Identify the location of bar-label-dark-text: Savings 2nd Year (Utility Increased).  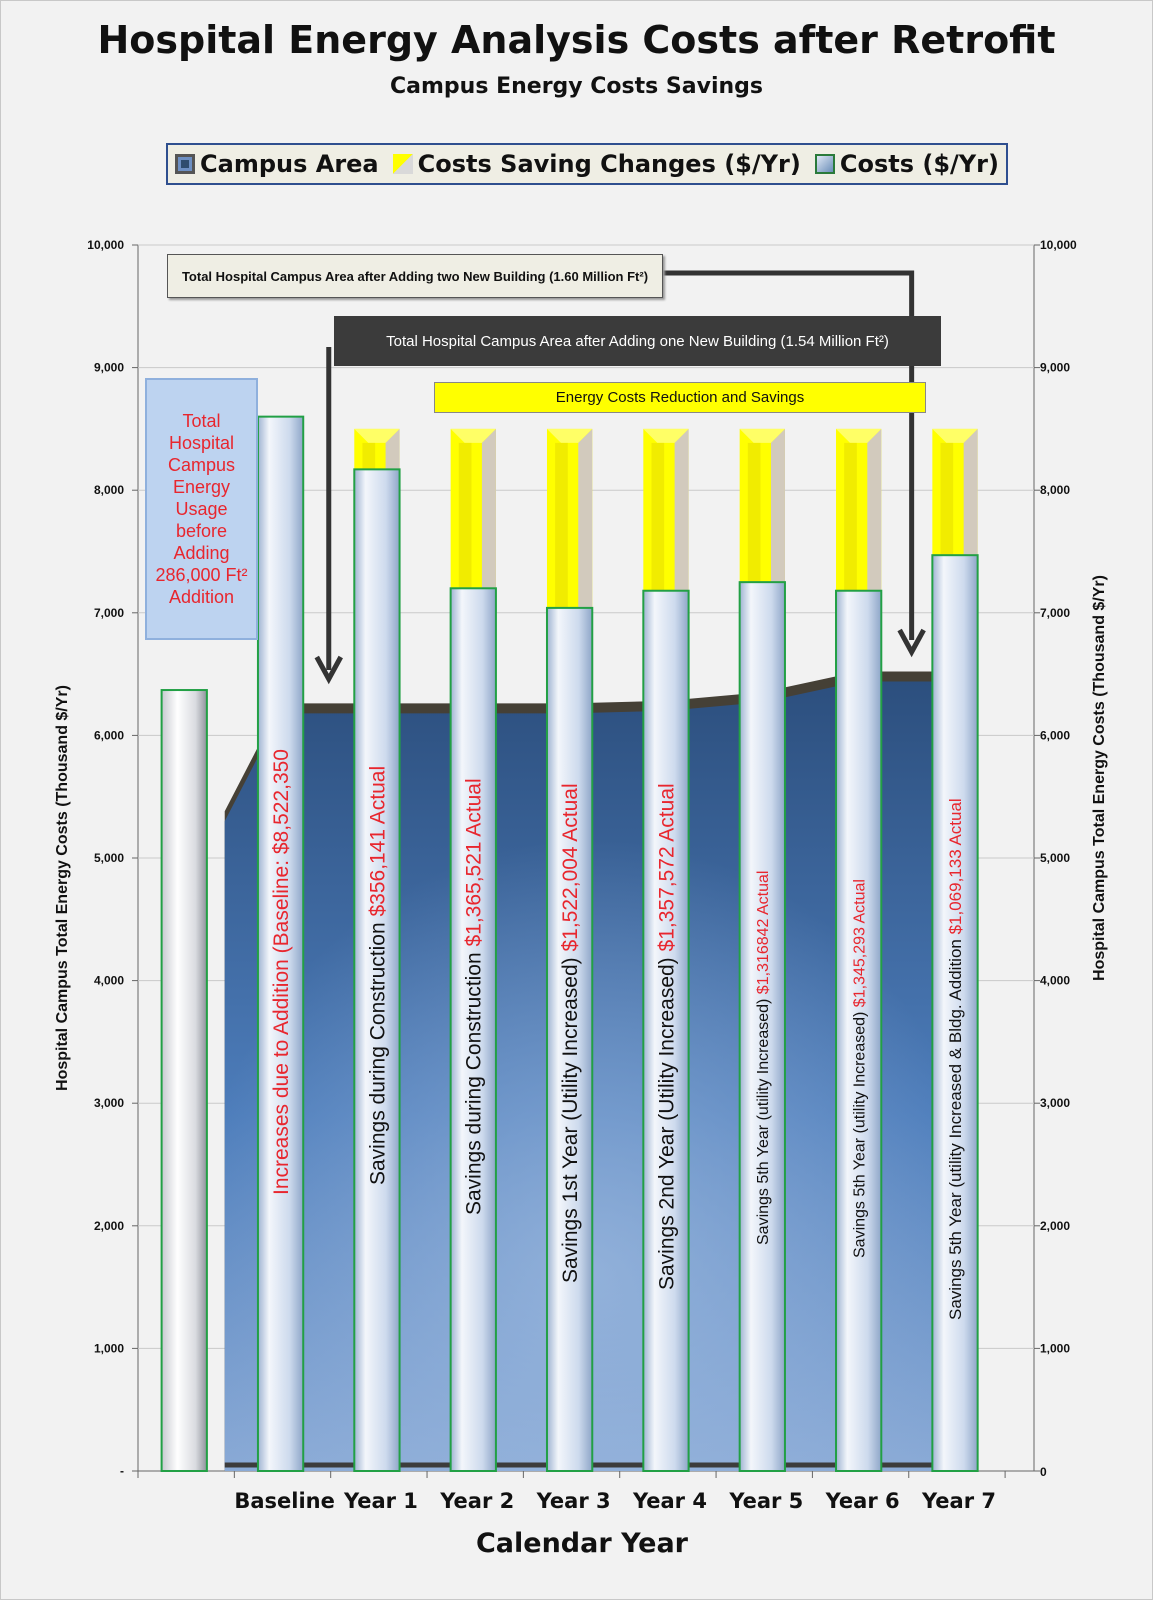
(666, 1120).